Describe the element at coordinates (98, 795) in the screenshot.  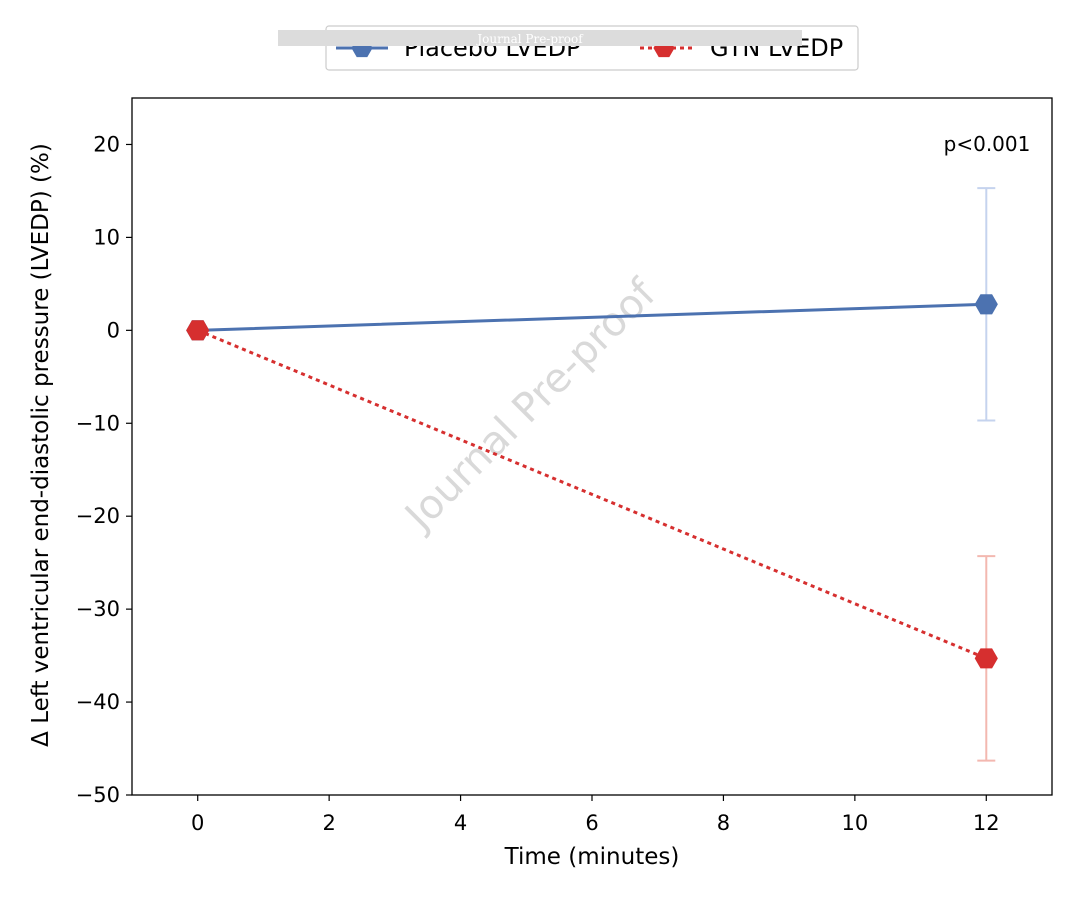
I see `y-tick-label: −50` at that location.